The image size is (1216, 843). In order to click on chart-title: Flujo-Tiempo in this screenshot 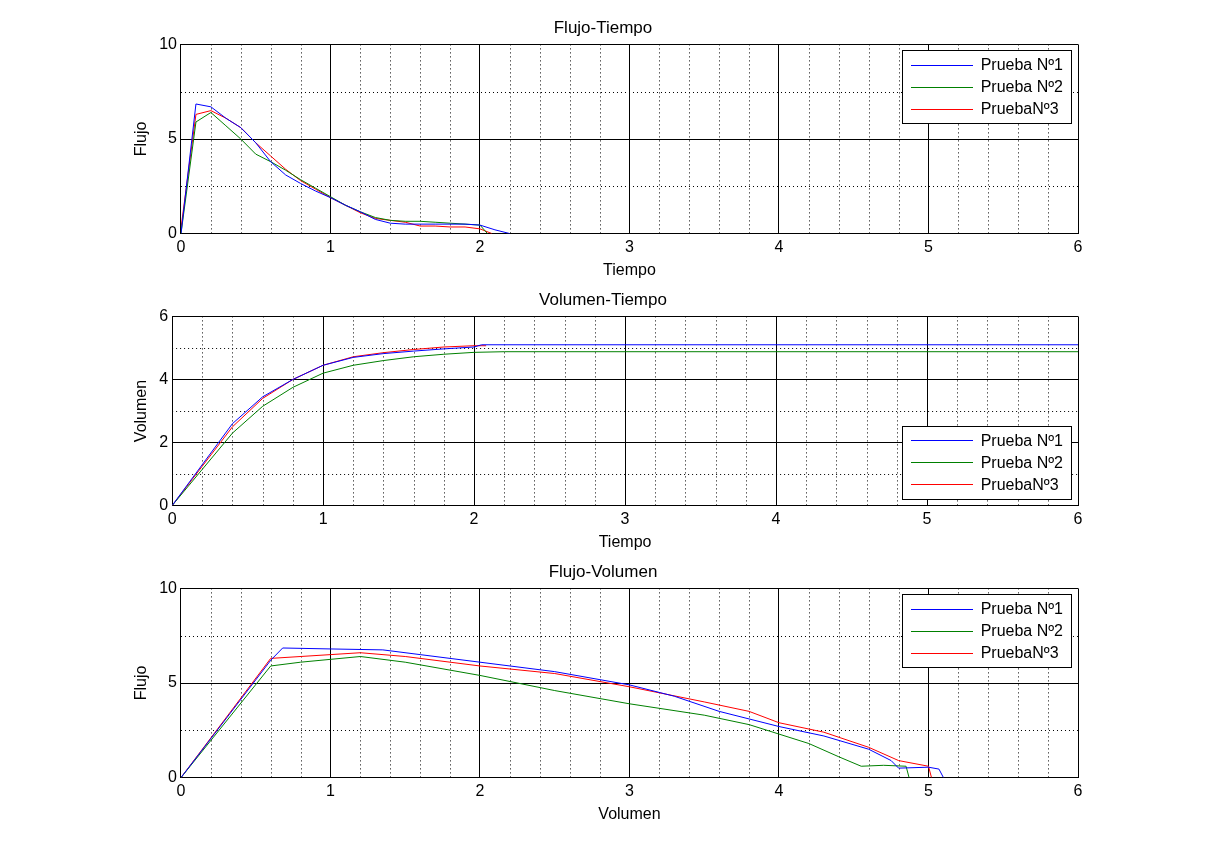, I will do `click(603, 27)`.